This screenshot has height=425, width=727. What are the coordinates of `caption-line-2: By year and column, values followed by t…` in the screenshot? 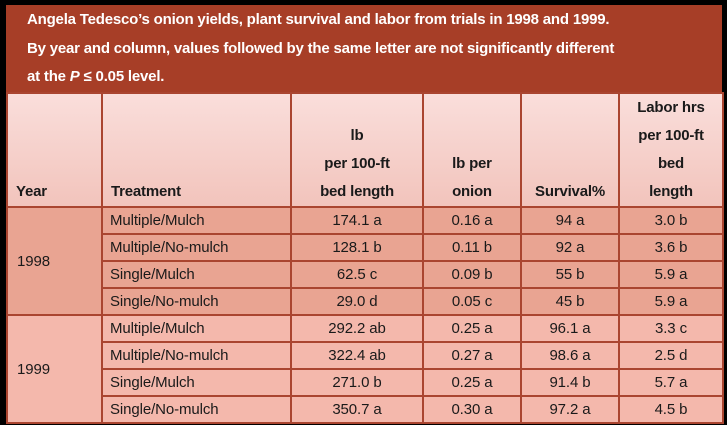 It's located at (321, 48).